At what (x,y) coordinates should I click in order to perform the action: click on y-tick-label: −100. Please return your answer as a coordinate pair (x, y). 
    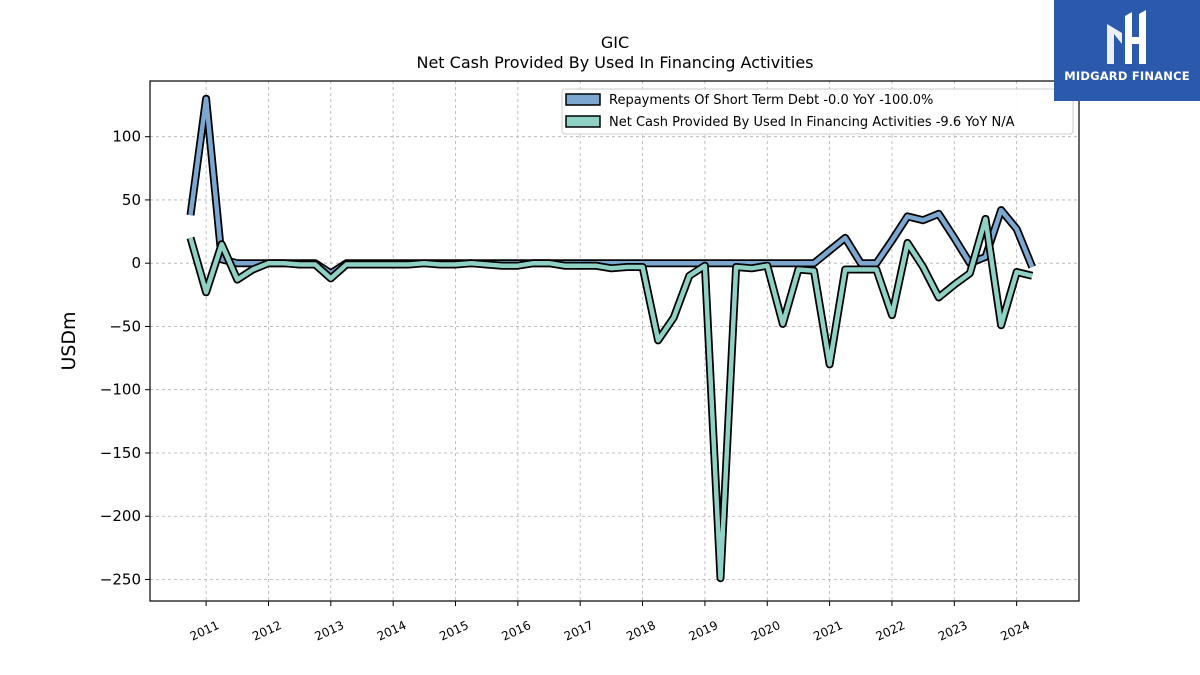
    Looking at the image, I should click on (120, 390).